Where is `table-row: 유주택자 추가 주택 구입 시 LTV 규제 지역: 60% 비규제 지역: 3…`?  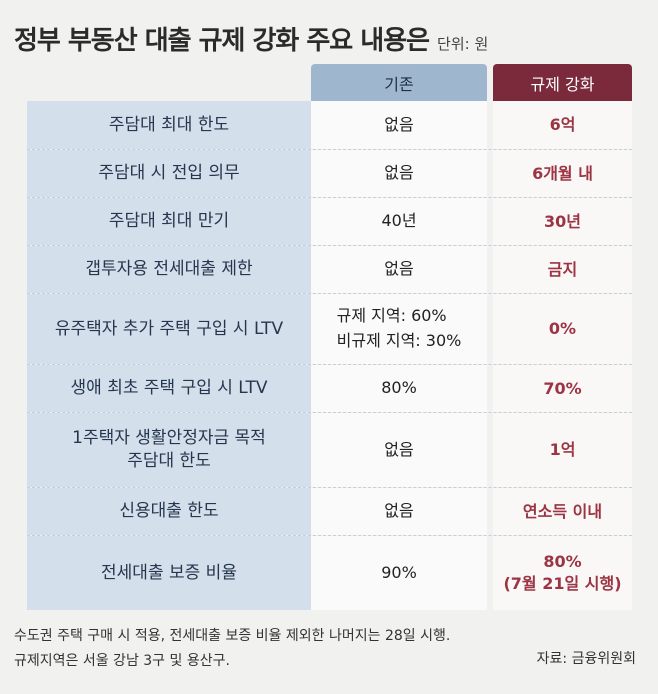
table-row: 유주택자 추가 주택 구입 시 LTV 규제 지역: 60% 비규제 지역: 3… is located at coordinates (329, 329).